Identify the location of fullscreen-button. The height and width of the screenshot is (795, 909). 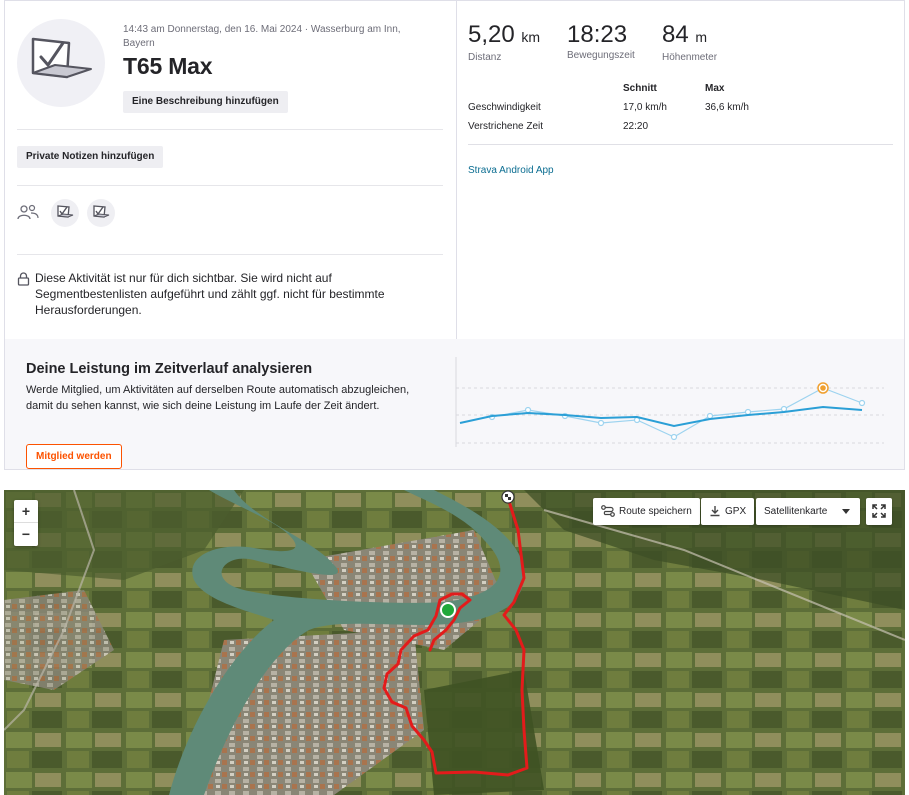
(879, 511).